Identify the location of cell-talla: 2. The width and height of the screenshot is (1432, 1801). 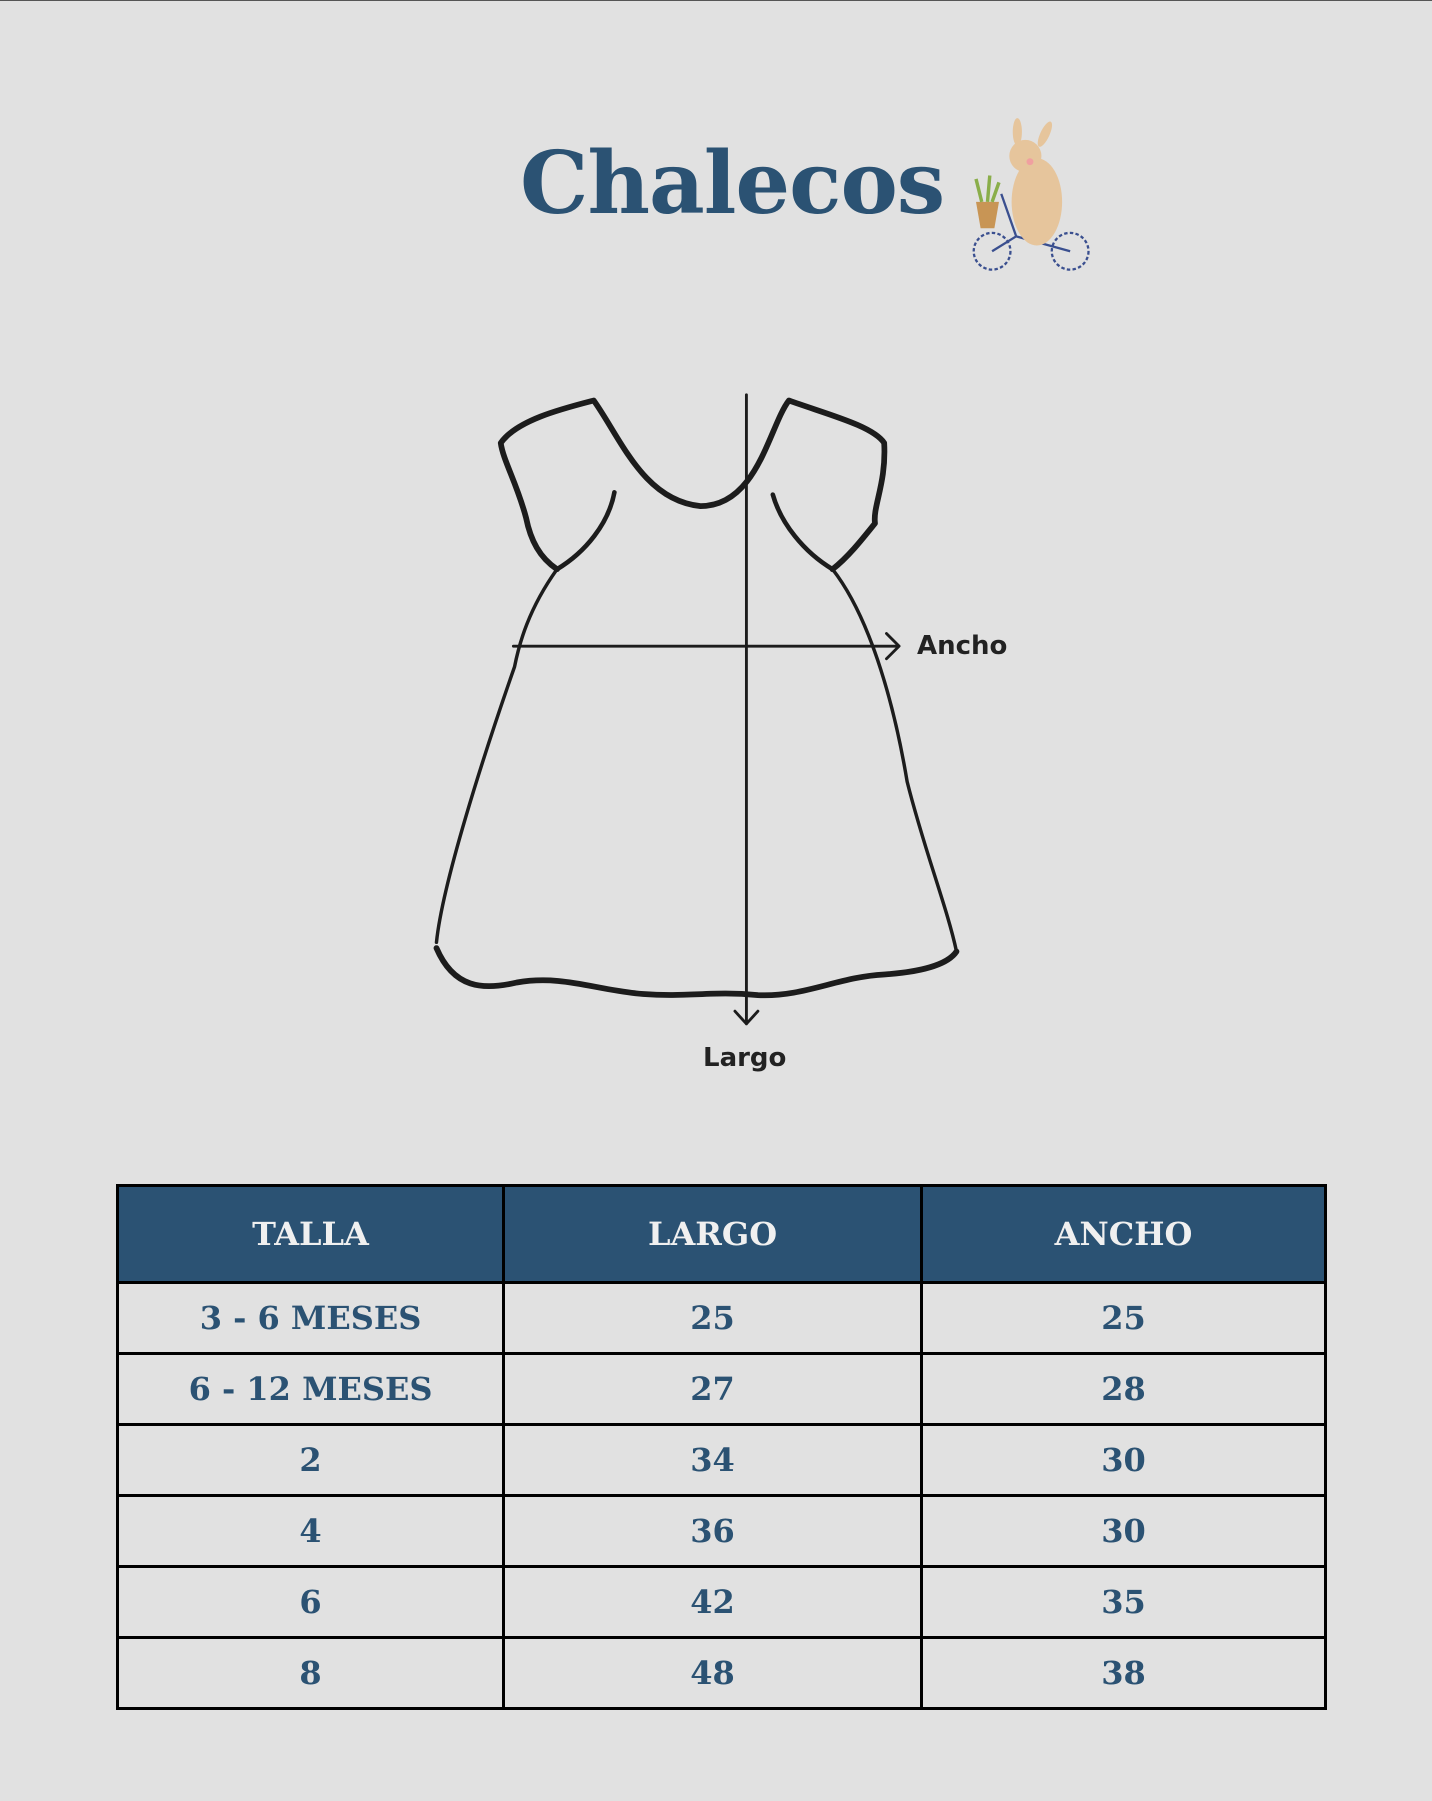
(310, 1460).